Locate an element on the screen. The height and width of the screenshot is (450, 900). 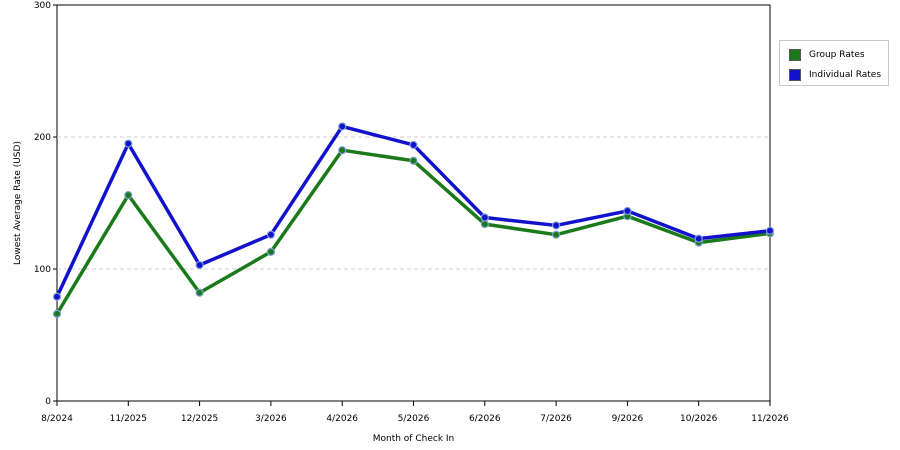
x-tick-label-1: 11/2025 is located at coordinates (128, 419).